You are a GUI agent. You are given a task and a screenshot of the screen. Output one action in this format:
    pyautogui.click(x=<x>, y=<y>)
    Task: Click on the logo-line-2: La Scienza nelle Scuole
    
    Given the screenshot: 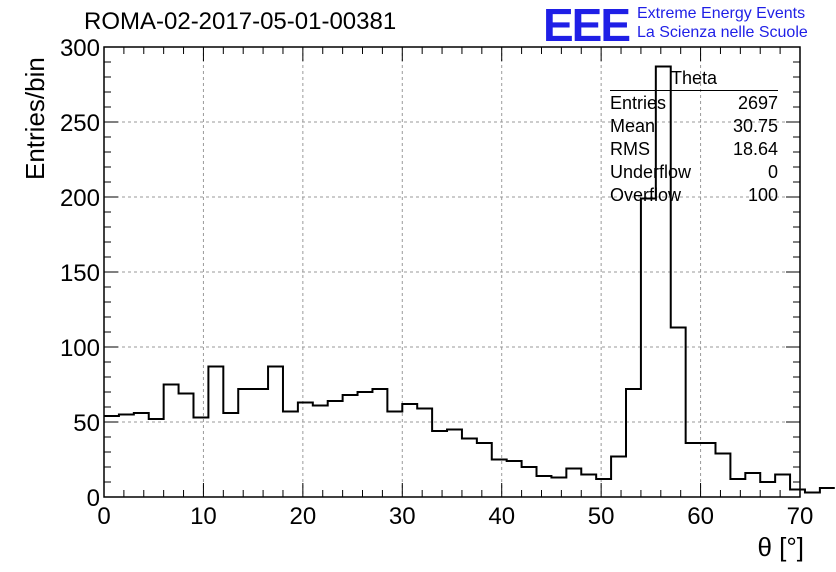 What is the action you would take?
    pyautogui.click(x=722, y=32)
    